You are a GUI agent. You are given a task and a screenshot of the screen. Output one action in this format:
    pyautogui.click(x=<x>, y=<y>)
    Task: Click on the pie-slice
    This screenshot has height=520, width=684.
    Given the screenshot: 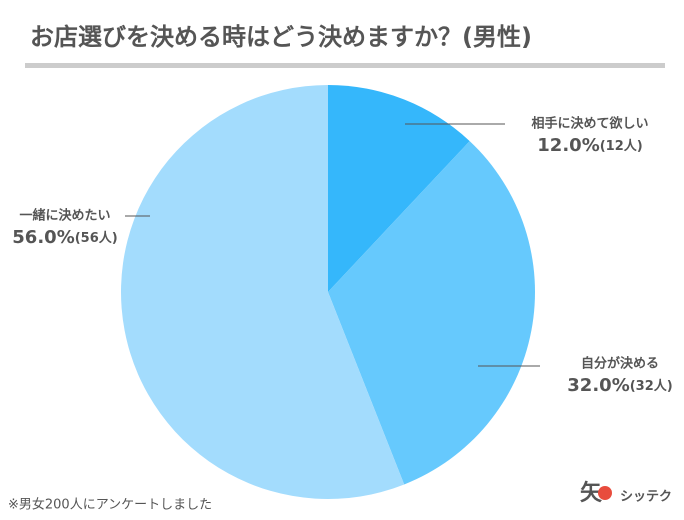 What is the action you would take?
    pyautogui.click(x=399, y=188)
    